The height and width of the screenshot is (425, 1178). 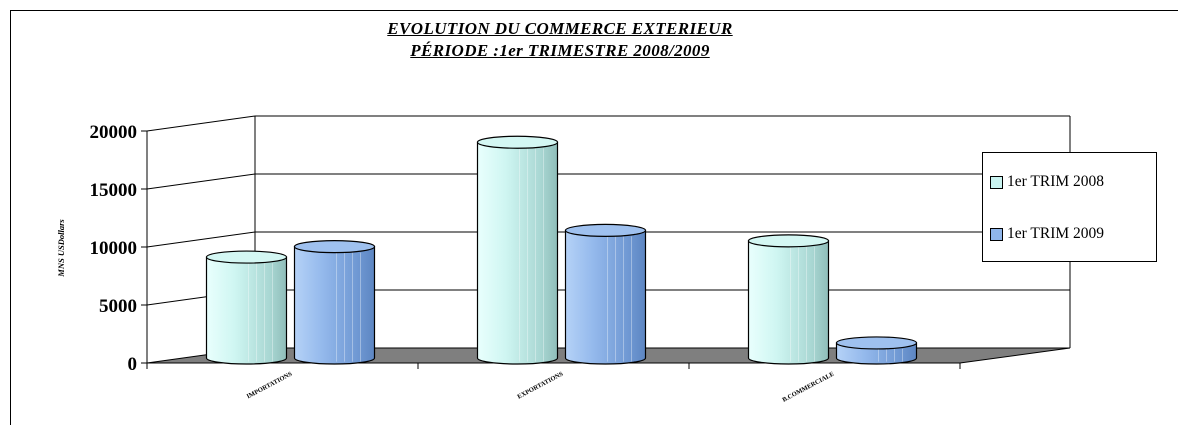 I want to click on bar-1er-trim-2009-importations, so click(x=334, y=302).